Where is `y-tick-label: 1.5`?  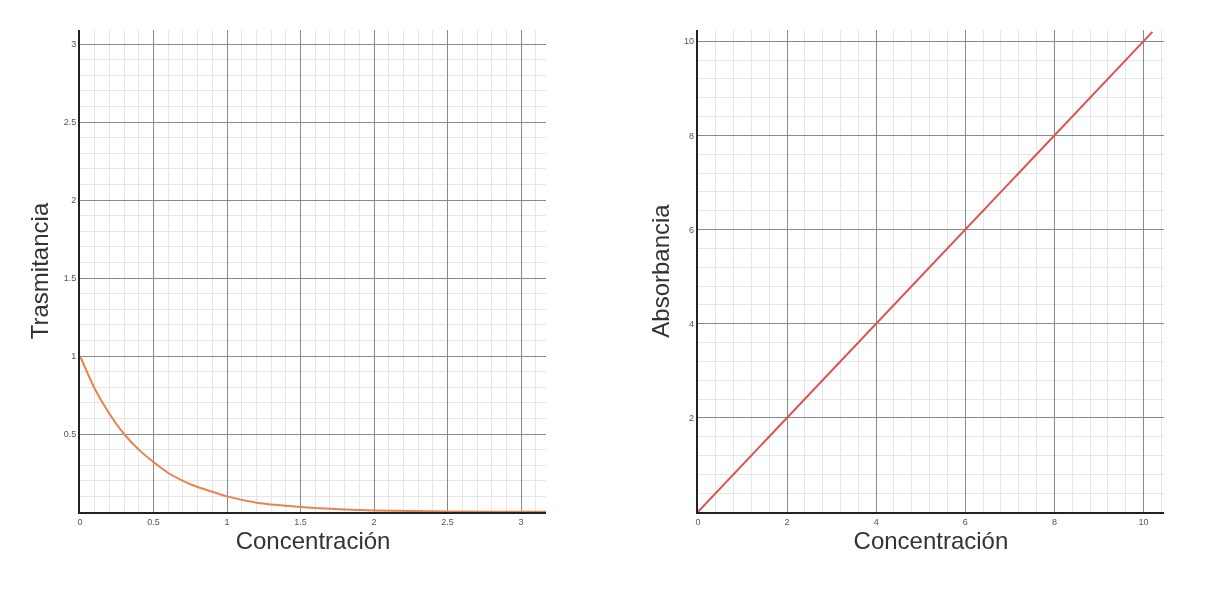
y-tick-label: 1.5 is located at coordinates (70, 278).